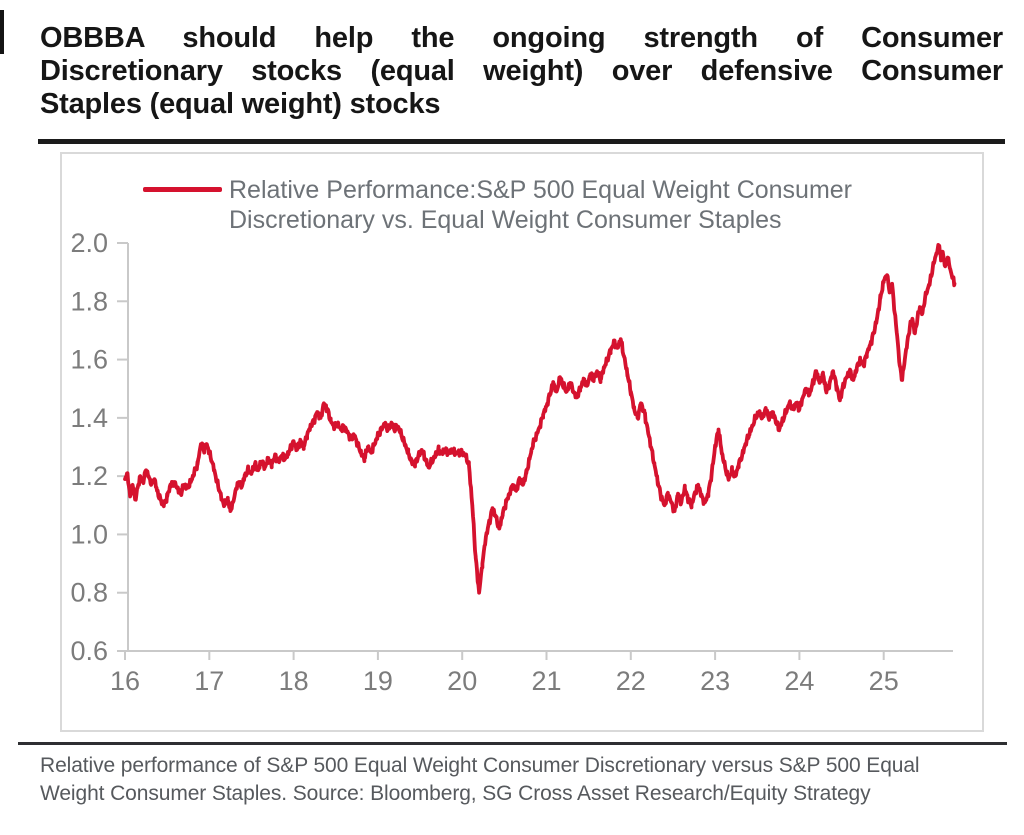 This screenshot has height=835, width=1024. Describe the element at coordinates (631, 681) in the screenshot. I see `x-tick-label: 22` at that location.